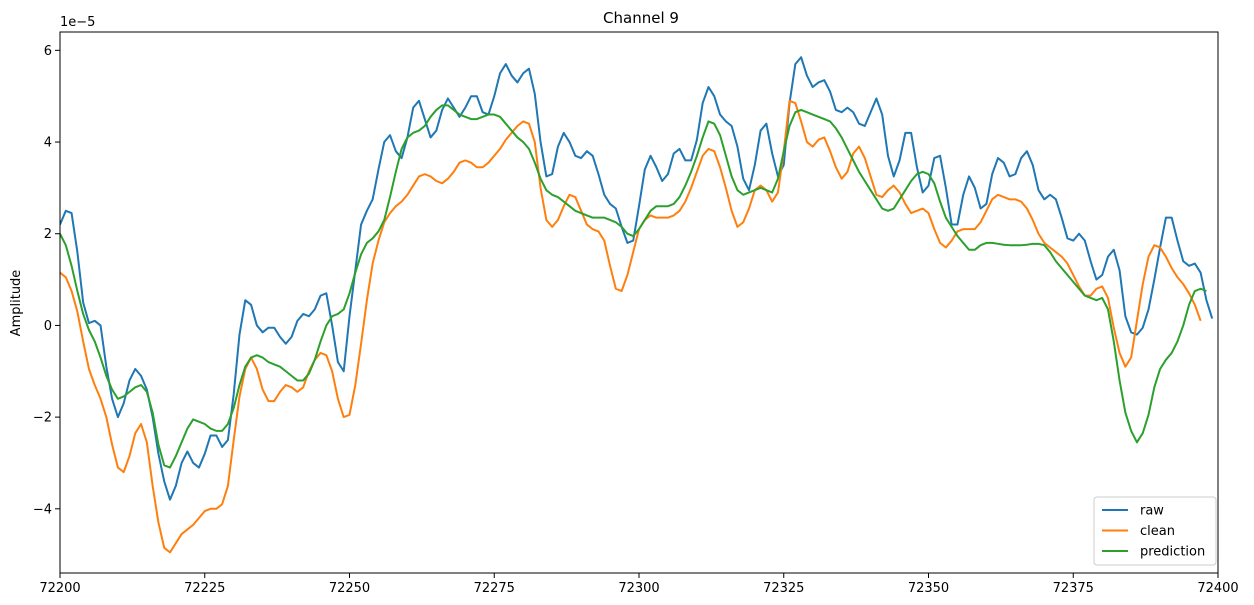 This screenshot has width=1254, height=605. I want to click on legend-box, so click(1155, 531).